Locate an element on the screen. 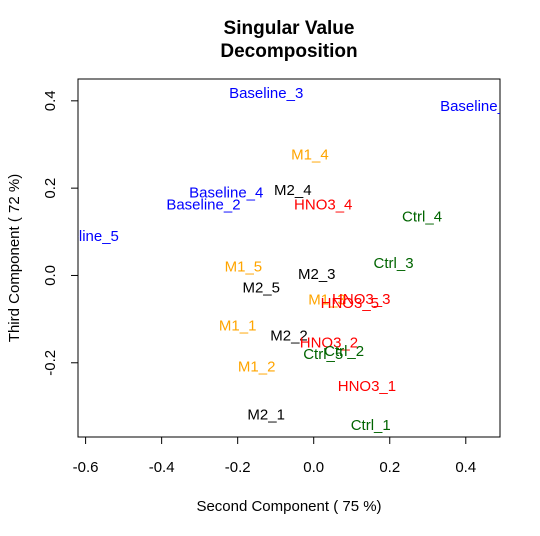  point-label-m1-3: M1_3 is located at coordinates (327, 299).